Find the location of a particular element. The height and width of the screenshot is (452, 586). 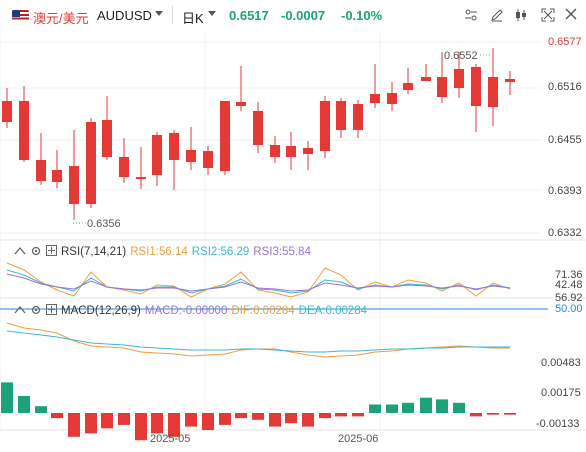

price-change-pct: -0.10% is located at coordinates (362, 15).